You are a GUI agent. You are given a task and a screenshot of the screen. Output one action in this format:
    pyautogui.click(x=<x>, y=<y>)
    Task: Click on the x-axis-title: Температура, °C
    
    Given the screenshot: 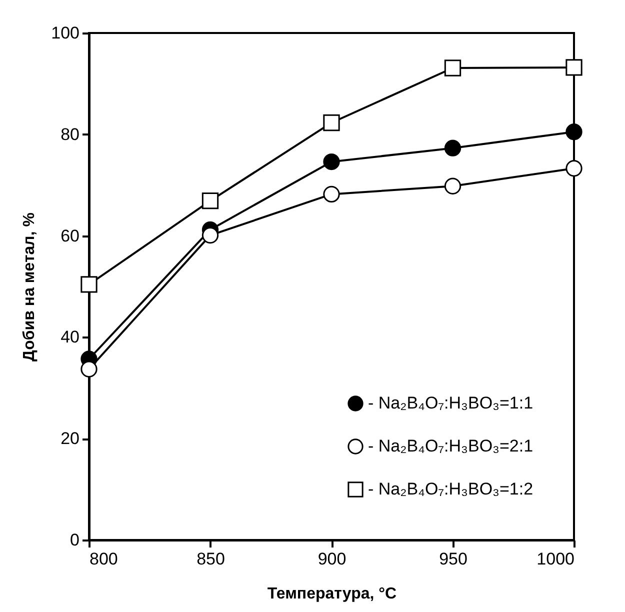 What is the action you would take?
    pyautogui.click(x=332, y=594)
    